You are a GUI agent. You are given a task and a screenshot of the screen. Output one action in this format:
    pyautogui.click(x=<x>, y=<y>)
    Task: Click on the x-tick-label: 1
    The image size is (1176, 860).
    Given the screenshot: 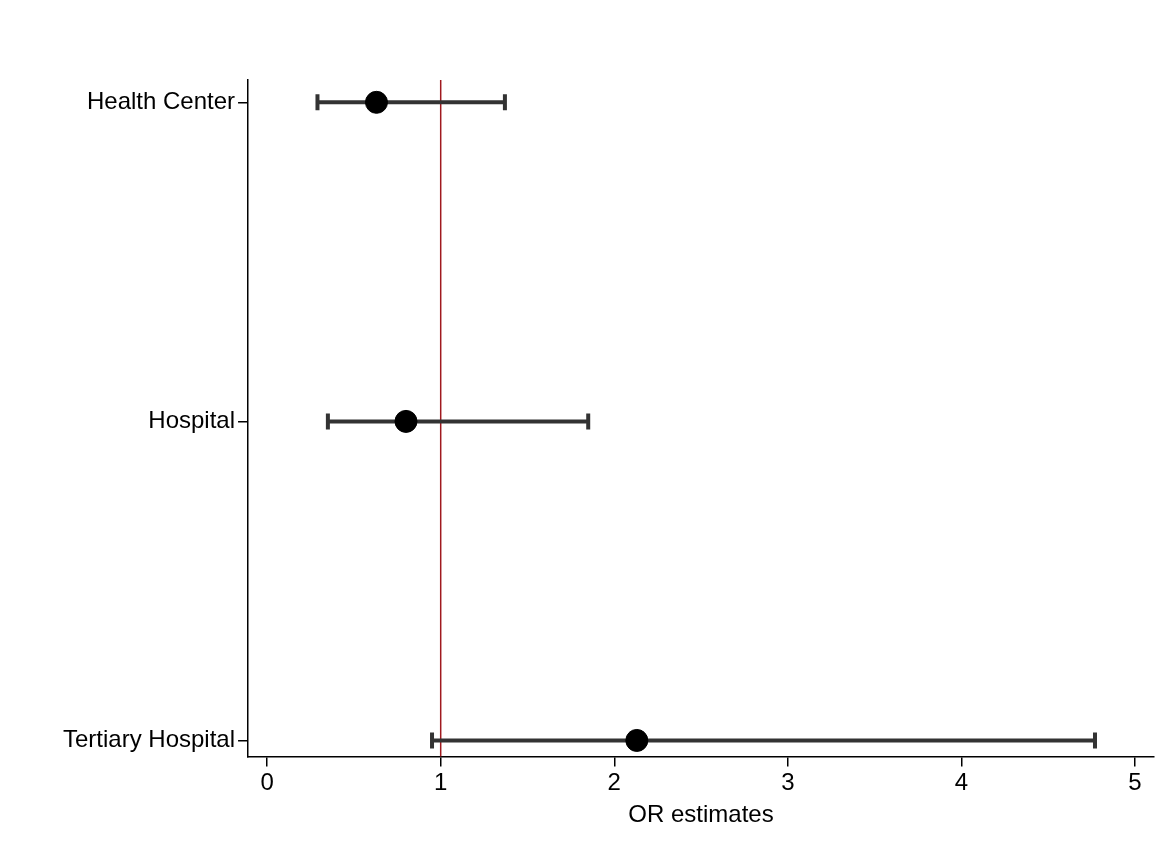 What is the action you would take?
    pyautogui.click(x=441, y=782)
    